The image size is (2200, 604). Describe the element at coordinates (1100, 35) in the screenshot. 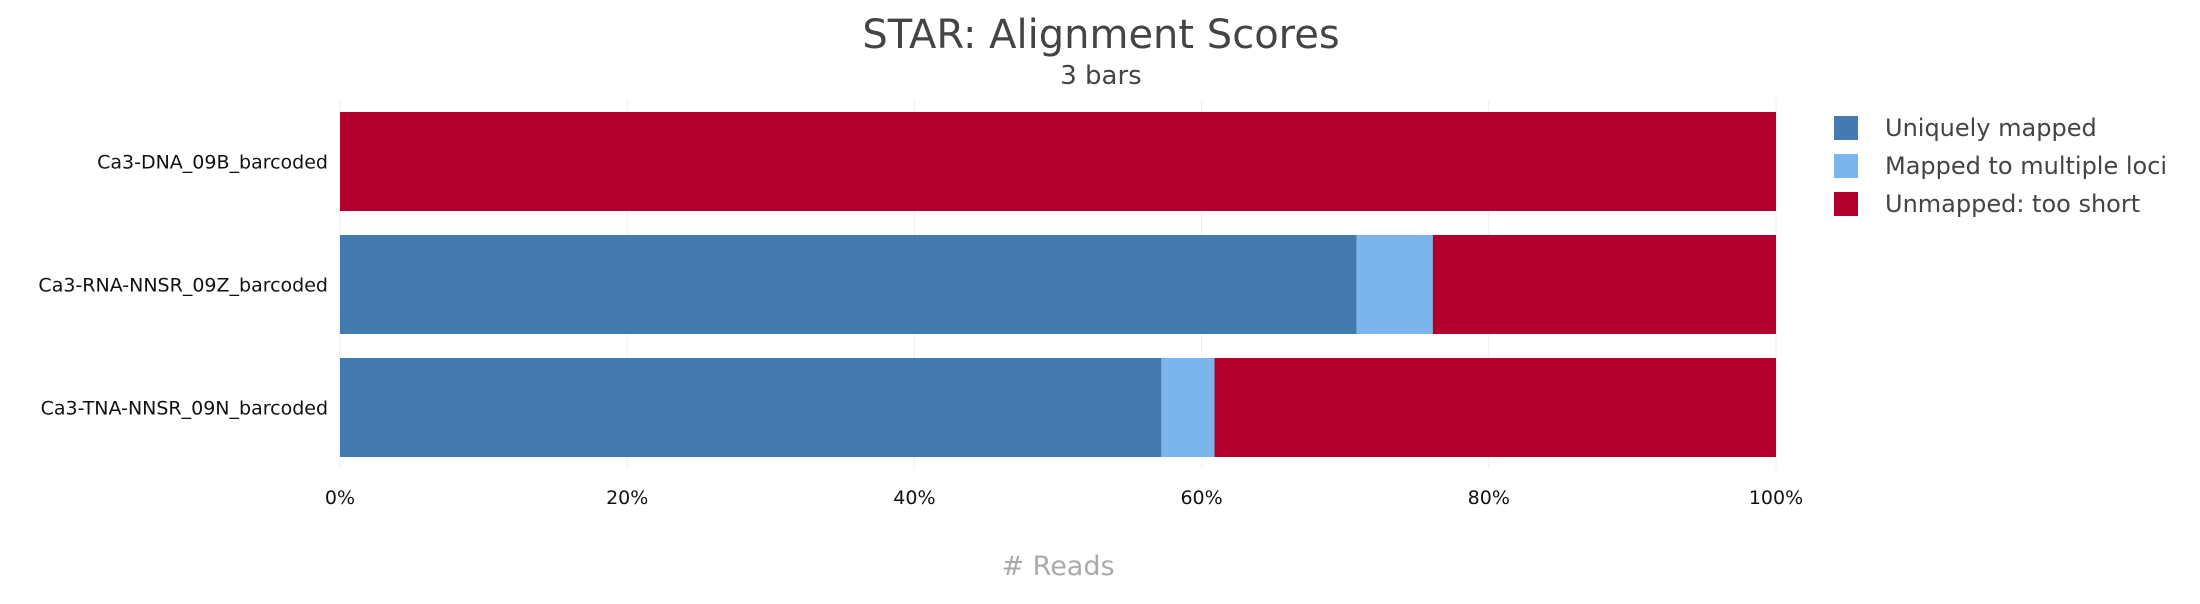

I see `chart-title: STAR: Alignment Scores` at that location.